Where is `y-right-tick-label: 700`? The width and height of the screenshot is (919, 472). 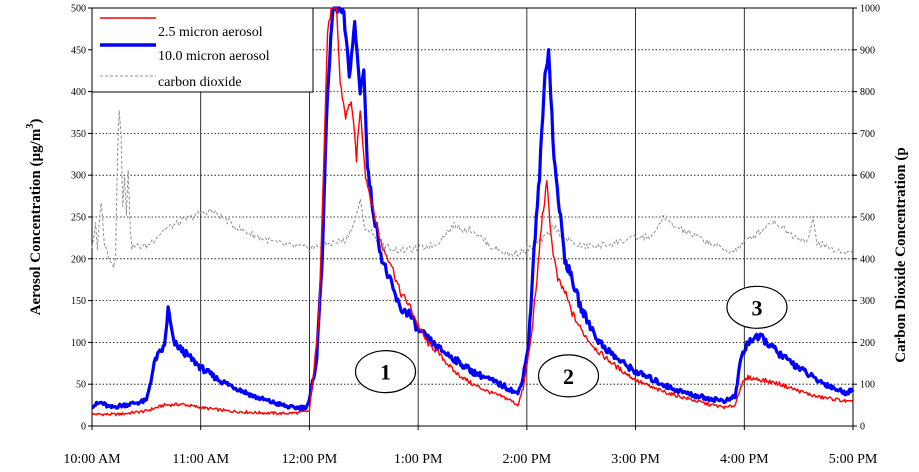
y-right-tick-label: 700 is located at coordinates (867, 134).